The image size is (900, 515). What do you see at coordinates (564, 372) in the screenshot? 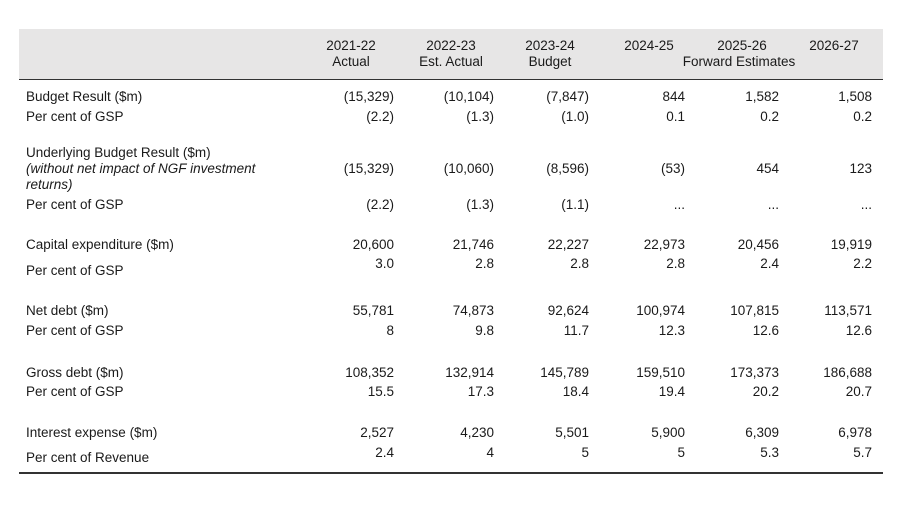
I see `table-cell: 145,789` at bounding box center [564, 372].